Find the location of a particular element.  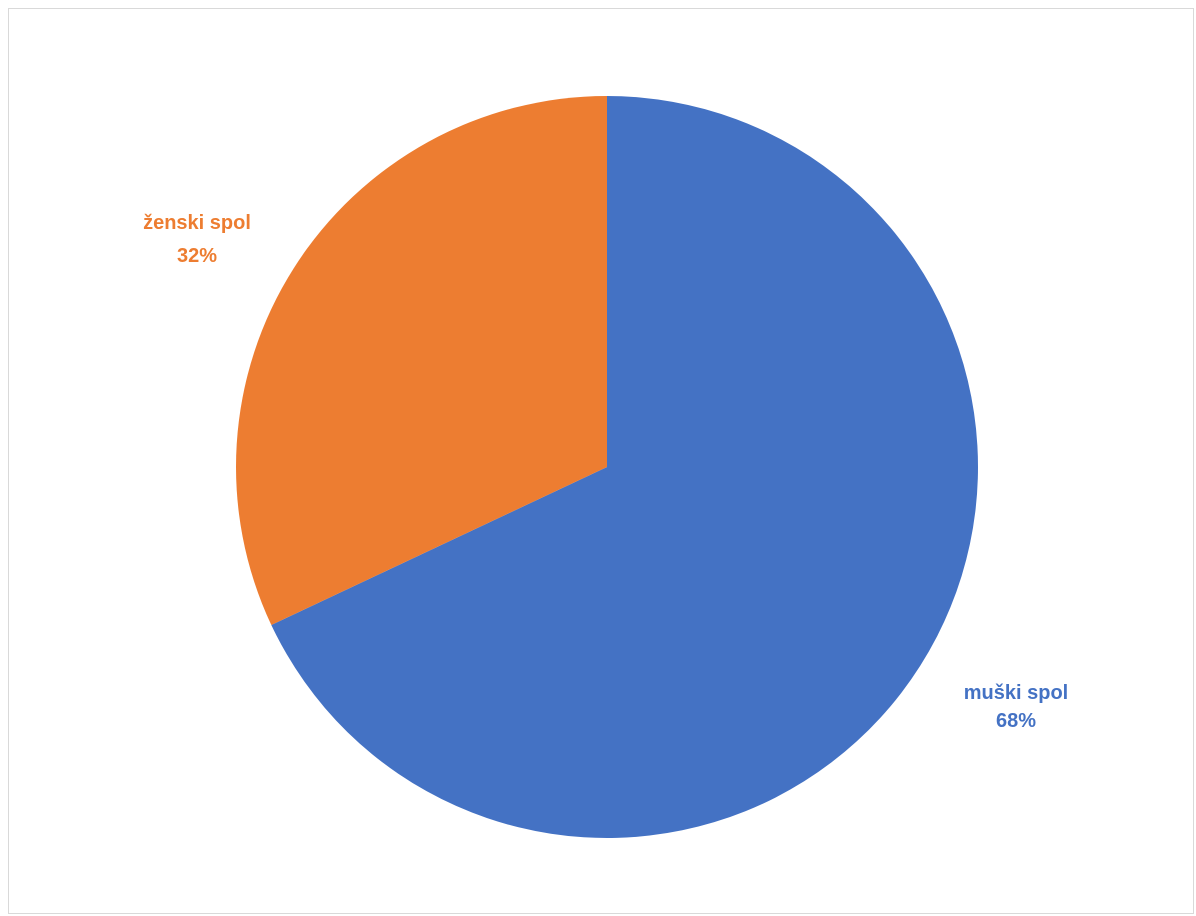

slice-label-name: ženski spol is located at coordinates (197, 223).